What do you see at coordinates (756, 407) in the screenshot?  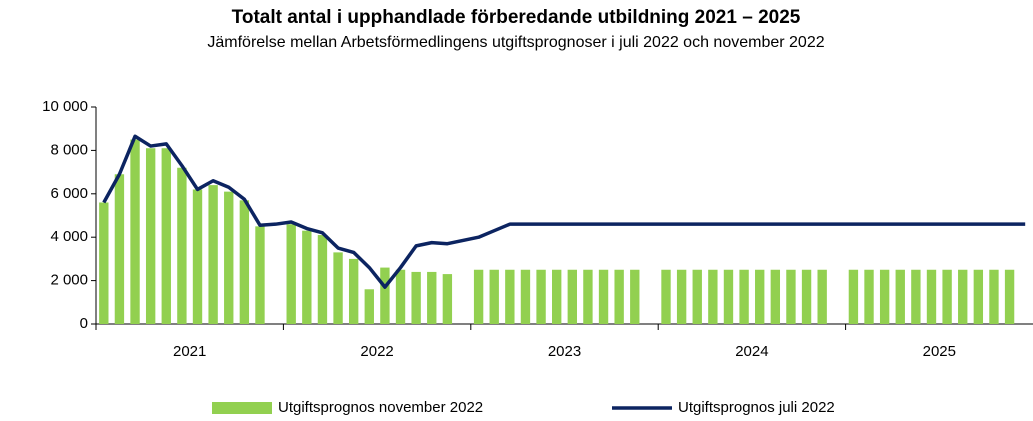 I see `legend-label: Utgiftsprognos juli 2022` at bounding box center [756, 407].